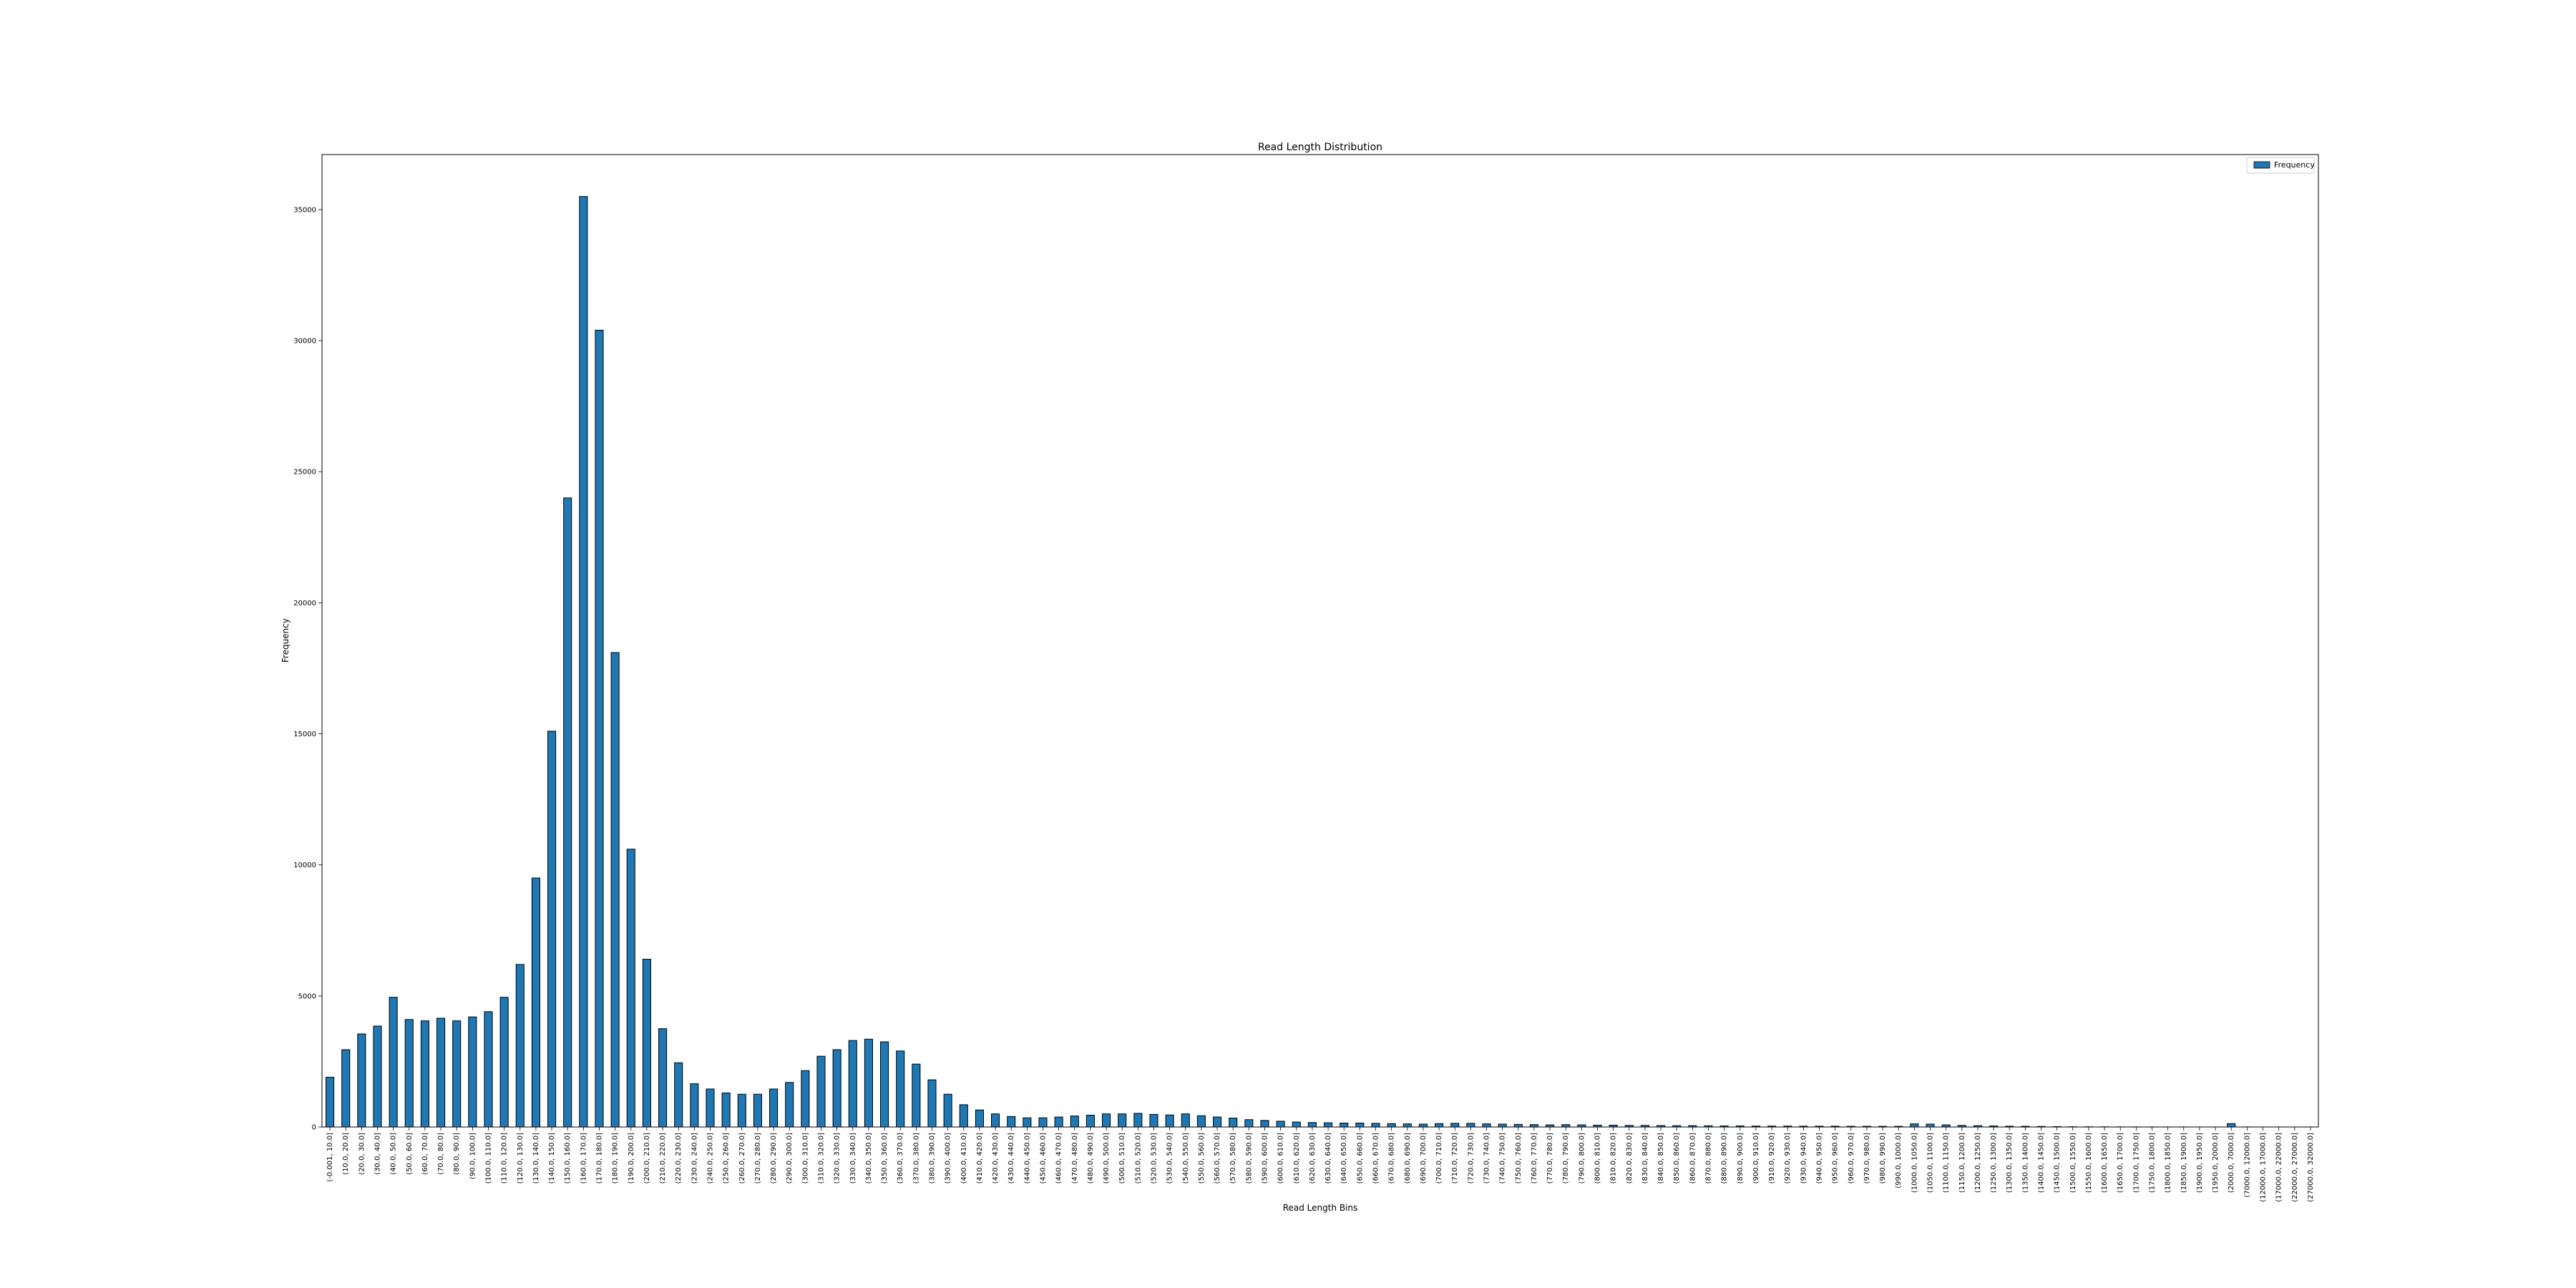 The image size is (2576, 1288). I want to click on x-tick-label: (1200.0, 1250.0], so click(1978, 1163).